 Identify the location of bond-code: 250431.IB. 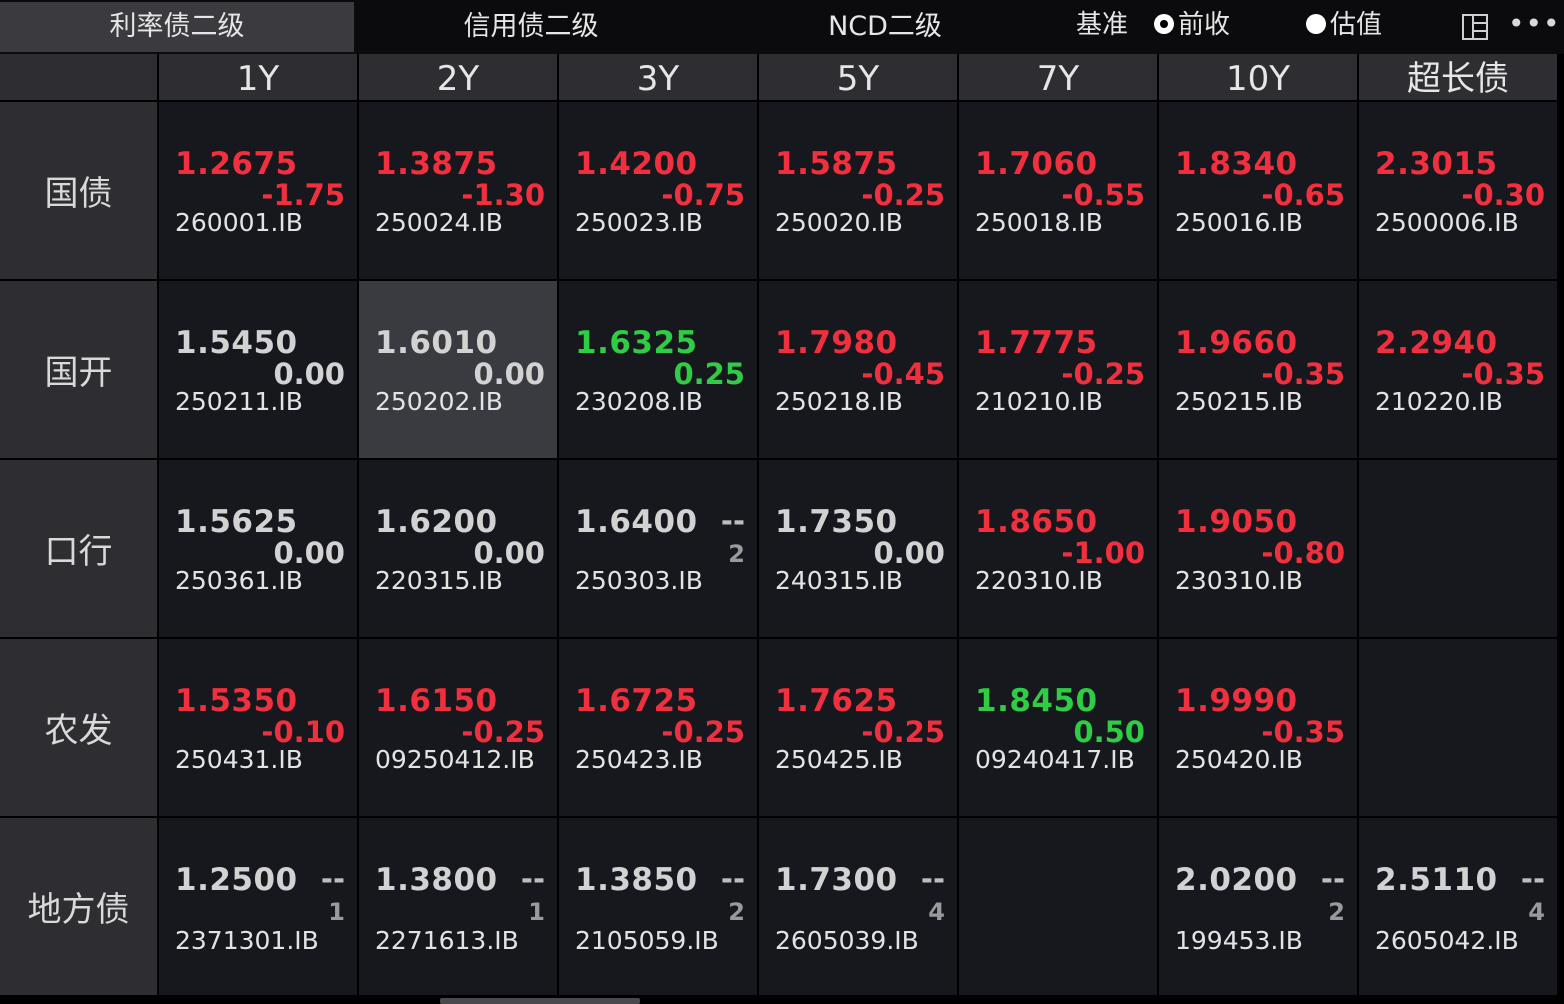
(239, 759).